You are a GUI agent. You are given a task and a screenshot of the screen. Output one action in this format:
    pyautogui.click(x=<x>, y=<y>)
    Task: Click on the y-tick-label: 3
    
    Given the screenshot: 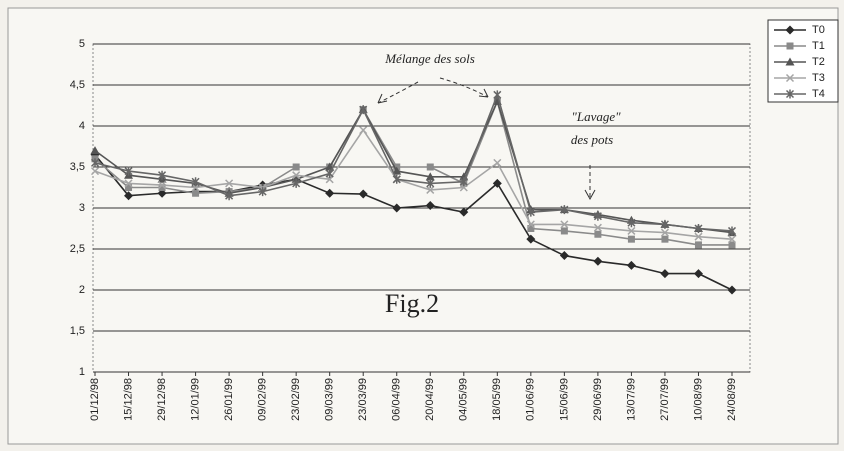 What is the action you would take?
    pyautogui.click(x=82, y=208)
    